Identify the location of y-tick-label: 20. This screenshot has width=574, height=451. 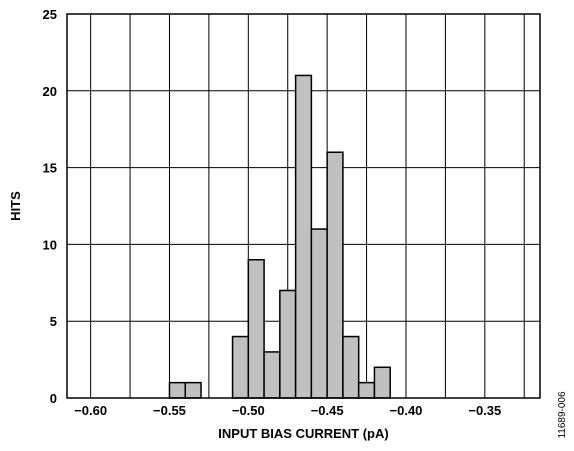
(50, 91).